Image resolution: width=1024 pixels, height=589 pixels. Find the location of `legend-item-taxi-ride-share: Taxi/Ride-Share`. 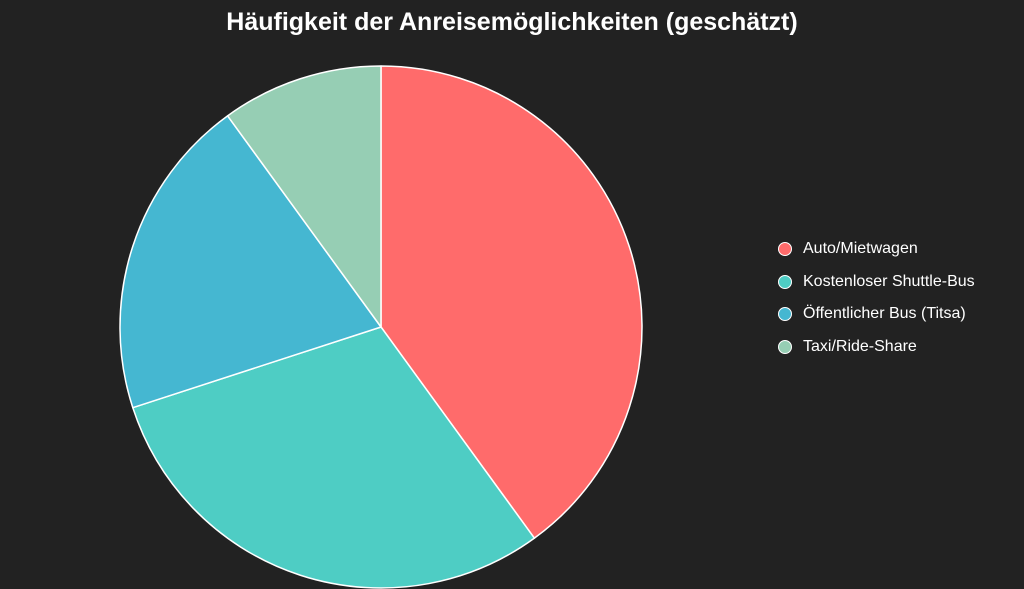

legend-item-taxi-ride-share: Taxi/Ride-Share is located at coordinates (876, 347).